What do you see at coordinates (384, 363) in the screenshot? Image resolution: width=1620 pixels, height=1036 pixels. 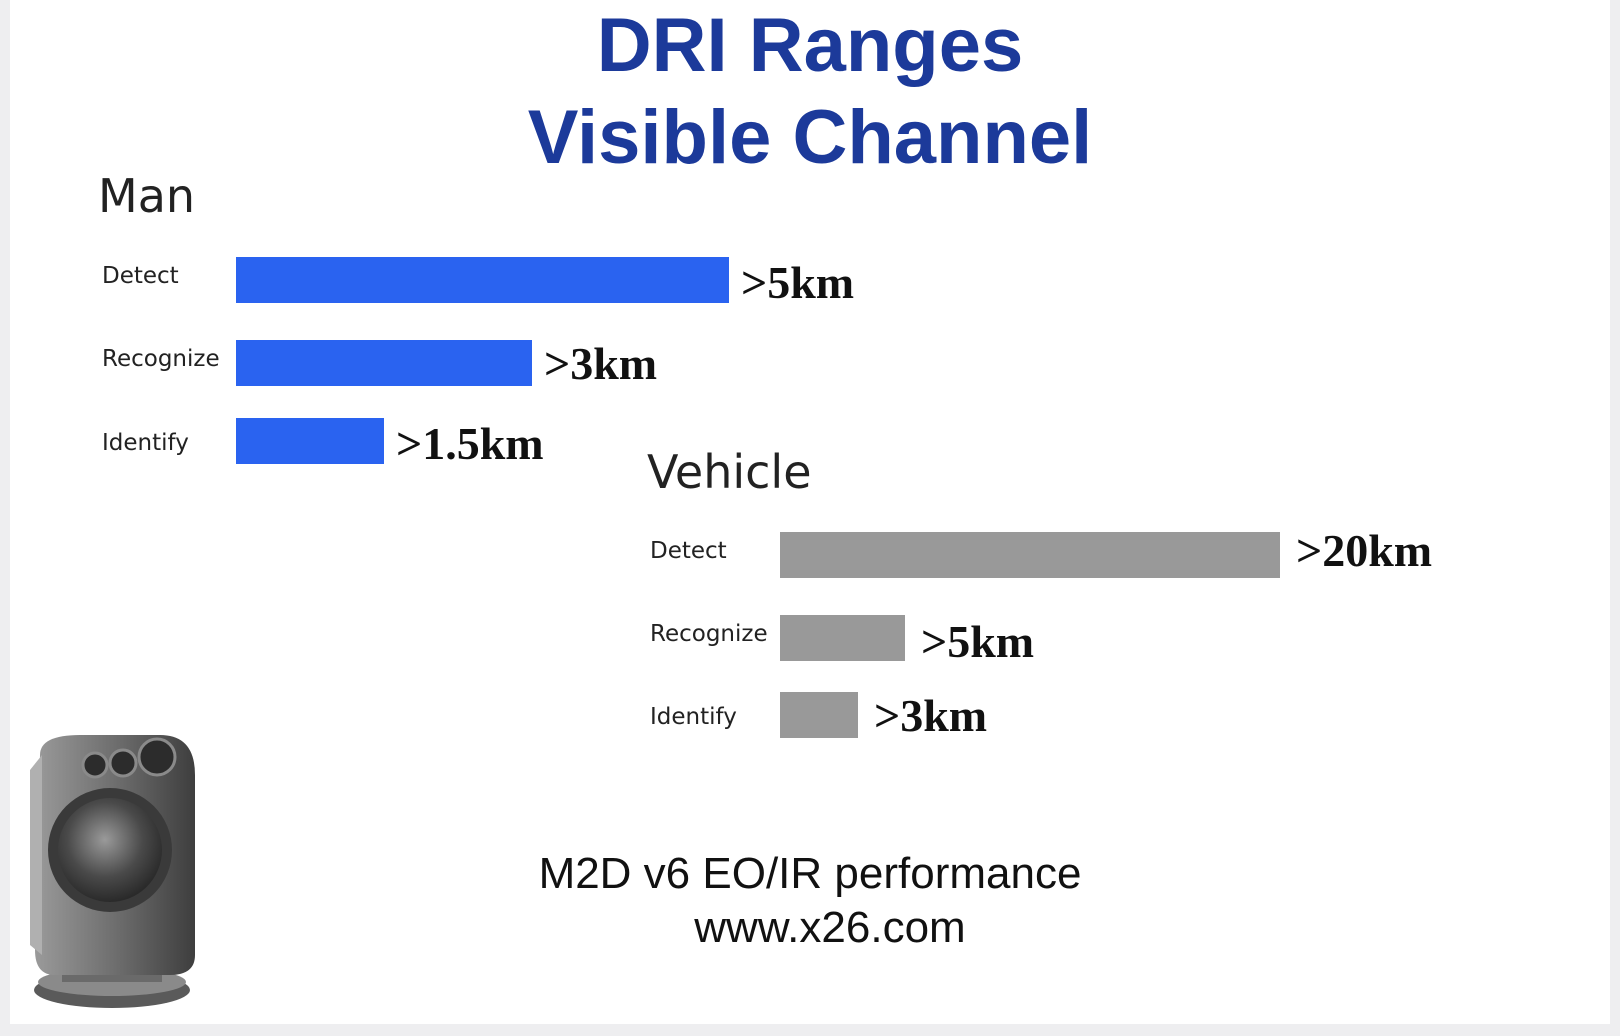 I see `man-recognize-bar` at bounding box center [384, 363].